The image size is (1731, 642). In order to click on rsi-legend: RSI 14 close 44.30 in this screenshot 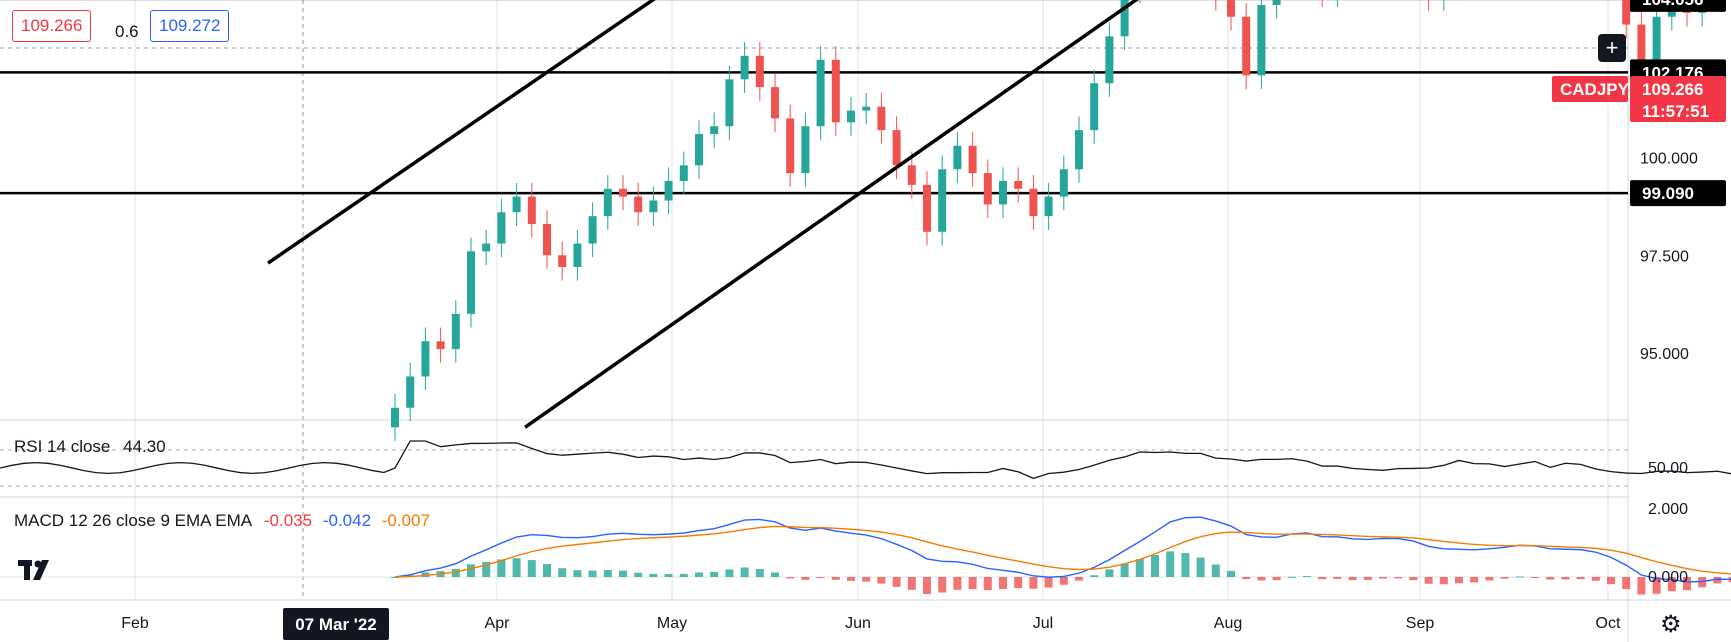, I will do `click(90, 447)`.